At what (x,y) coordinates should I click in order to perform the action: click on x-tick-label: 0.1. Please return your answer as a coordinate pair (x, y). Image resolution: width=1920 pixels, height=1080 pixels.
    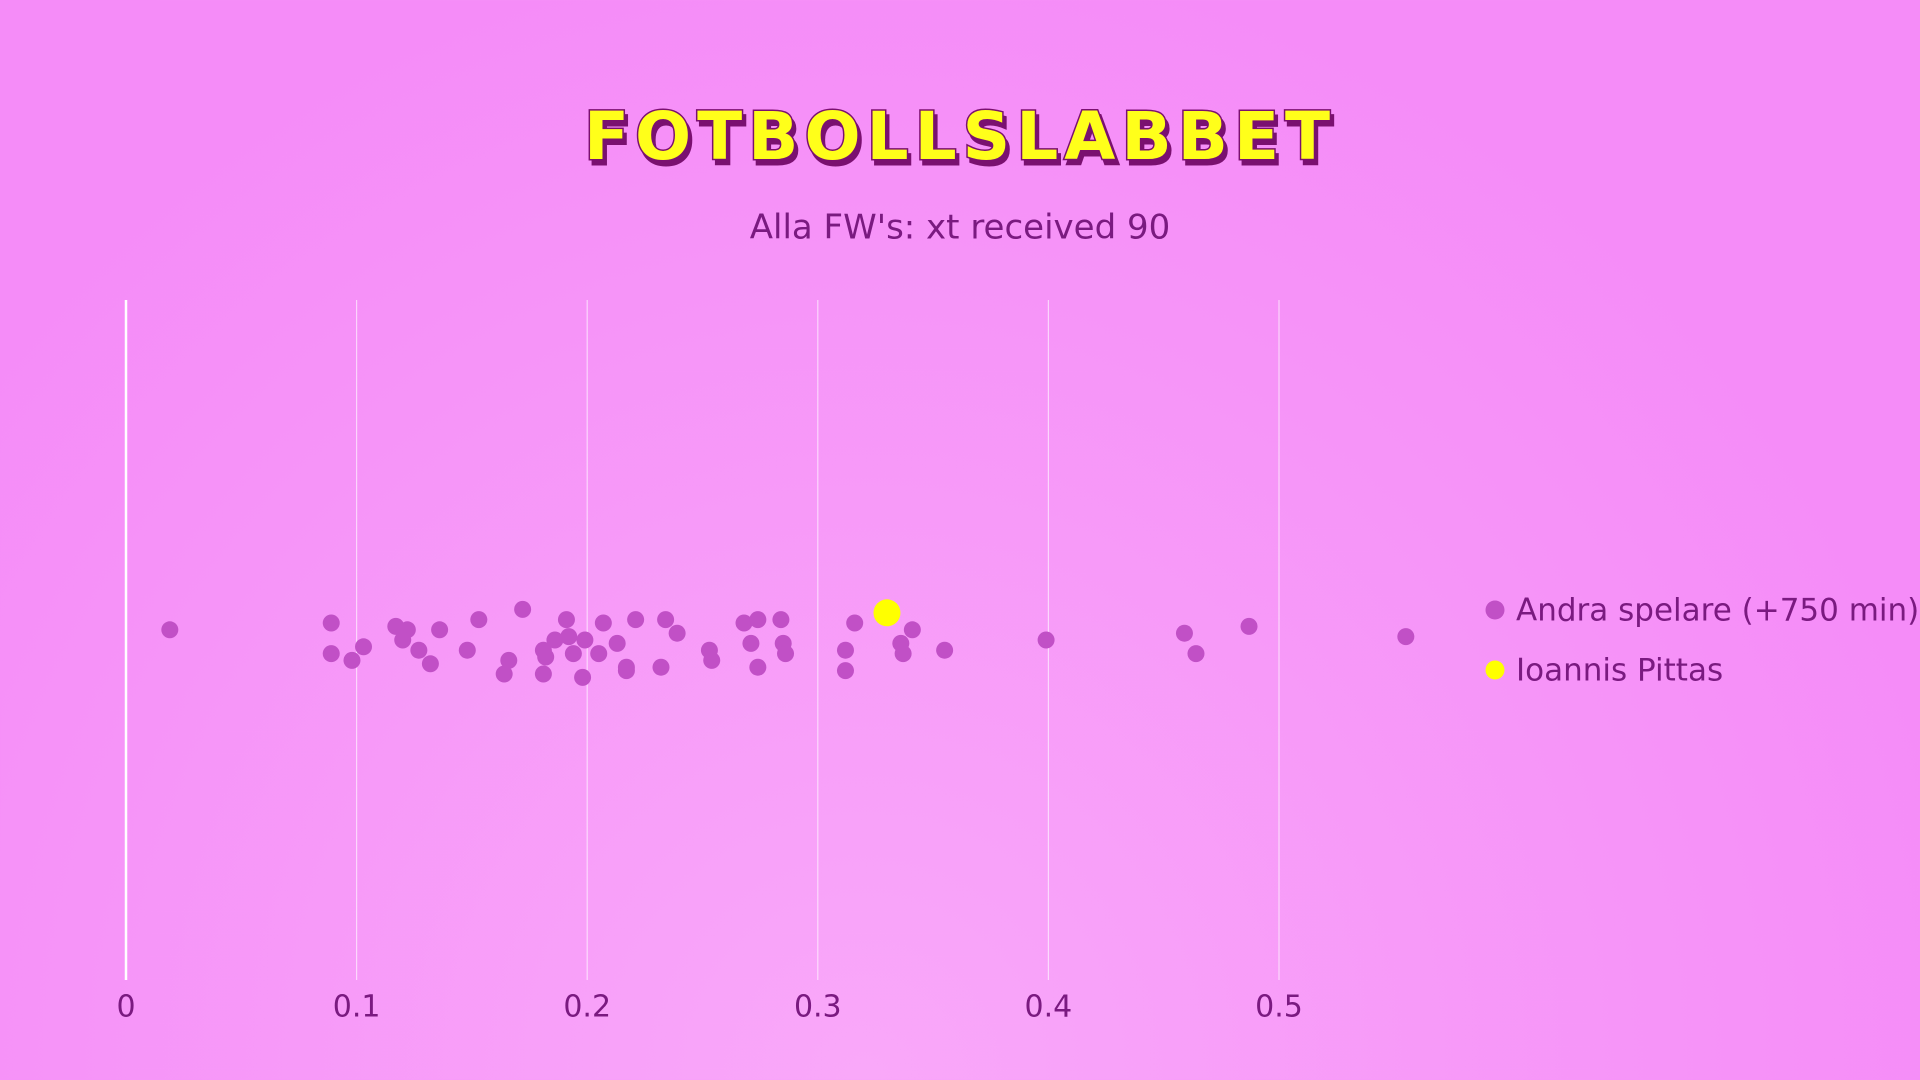
    Looking at the image, I should click on (357, 1007).